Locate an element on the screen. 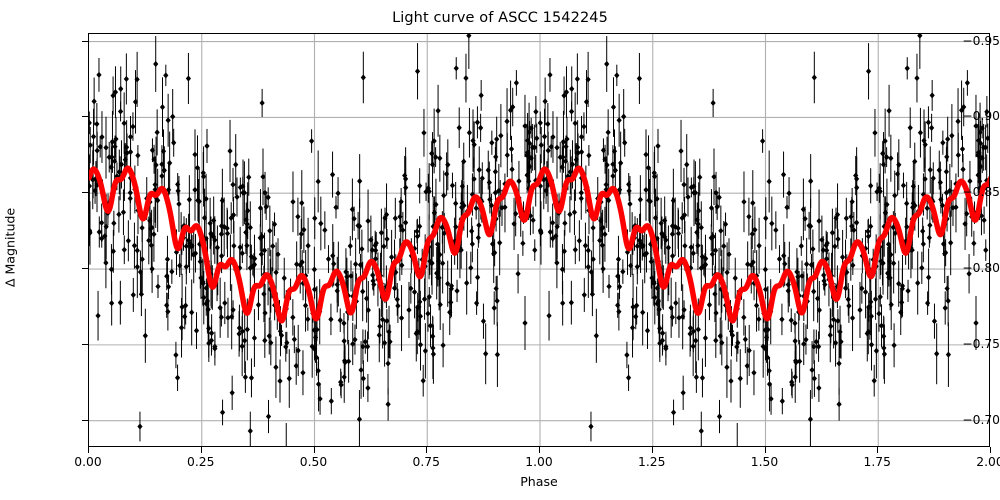 The width and height of the screenshot is (1000, 500). x-tick-label: 1.00 is located at coordinates (539, 462).